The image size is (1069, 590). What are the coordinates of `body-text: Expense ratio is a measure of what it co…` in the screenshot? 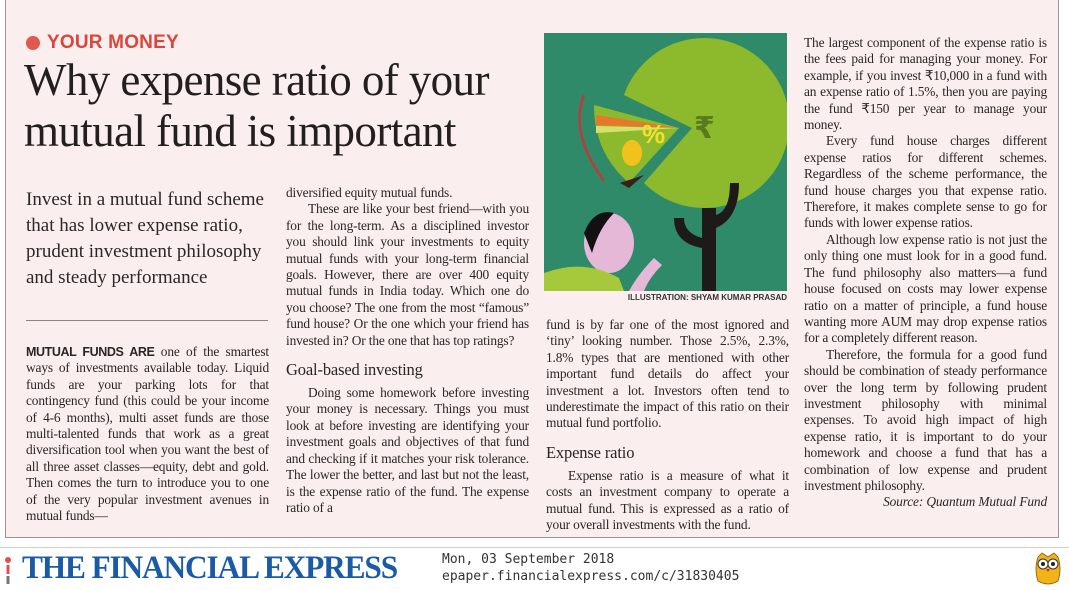 It's located at (667, 500).